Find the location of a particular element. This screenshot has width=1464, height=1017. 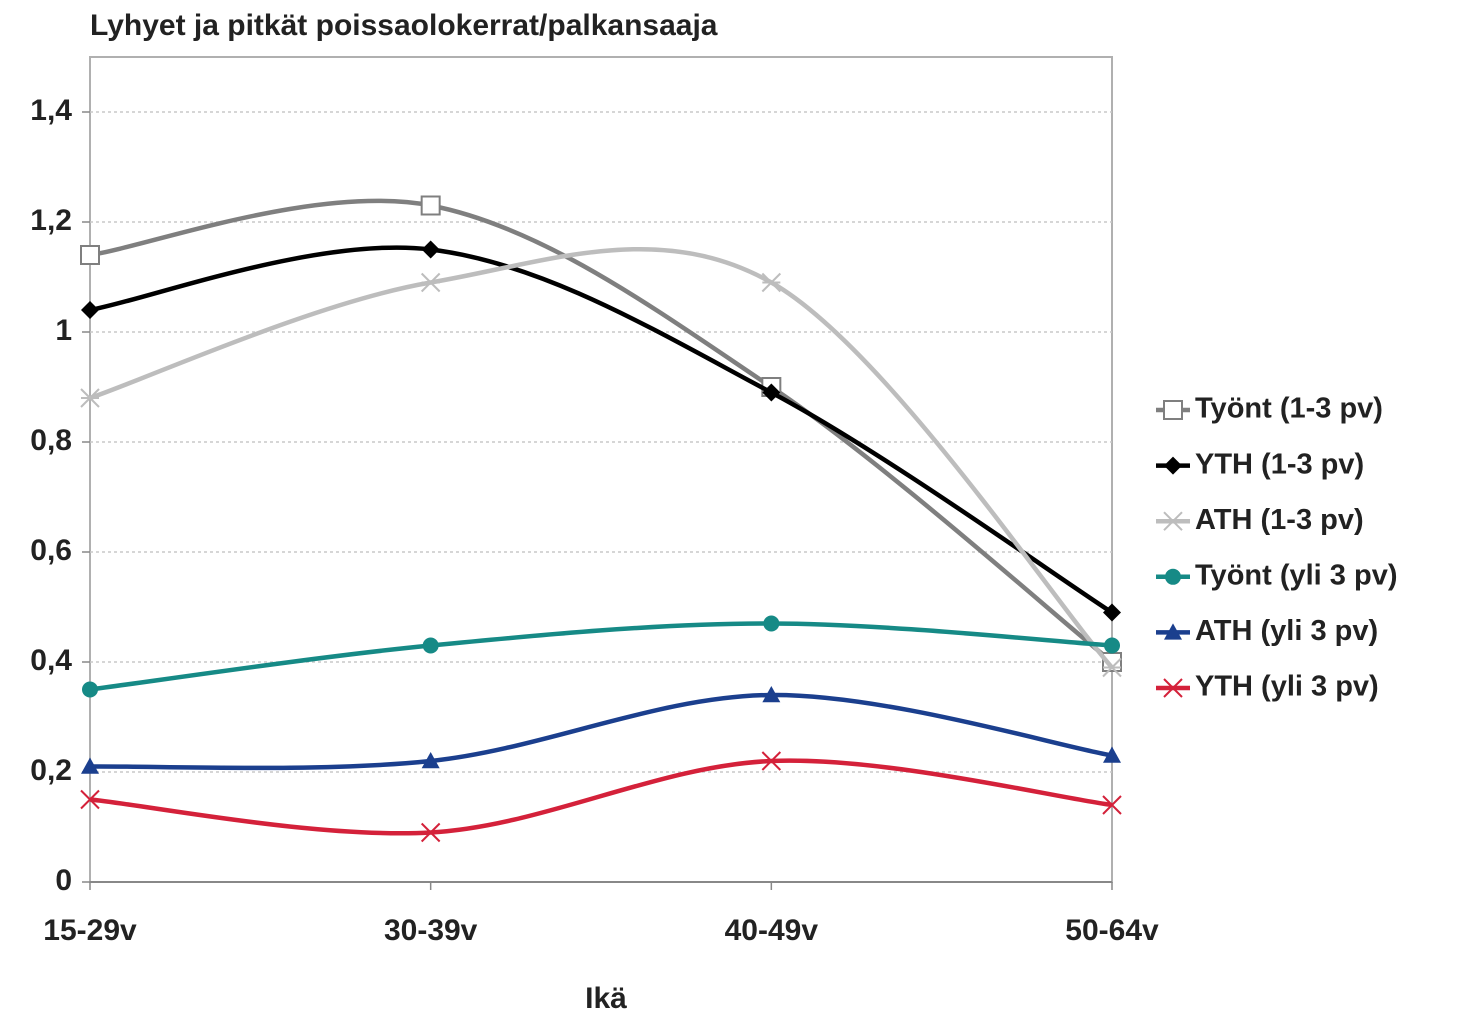

y-tick-label: 0 is located at coordinates (63, 880).